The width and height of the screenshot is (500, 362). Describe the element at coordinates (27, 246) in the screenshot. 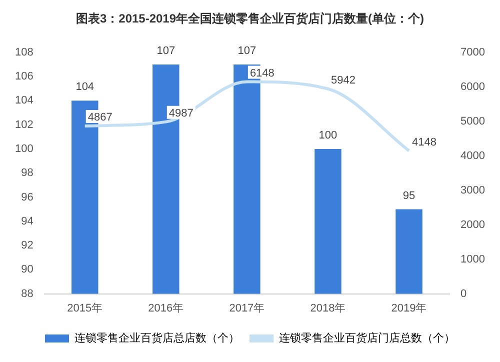

I see `y-tick-label: 92` at that location.